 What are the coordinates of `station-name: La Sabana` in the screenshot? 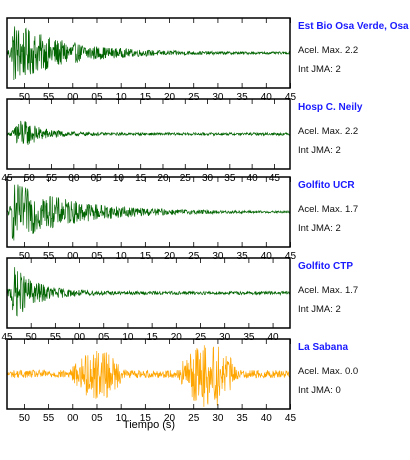 It's located at (323, 347).